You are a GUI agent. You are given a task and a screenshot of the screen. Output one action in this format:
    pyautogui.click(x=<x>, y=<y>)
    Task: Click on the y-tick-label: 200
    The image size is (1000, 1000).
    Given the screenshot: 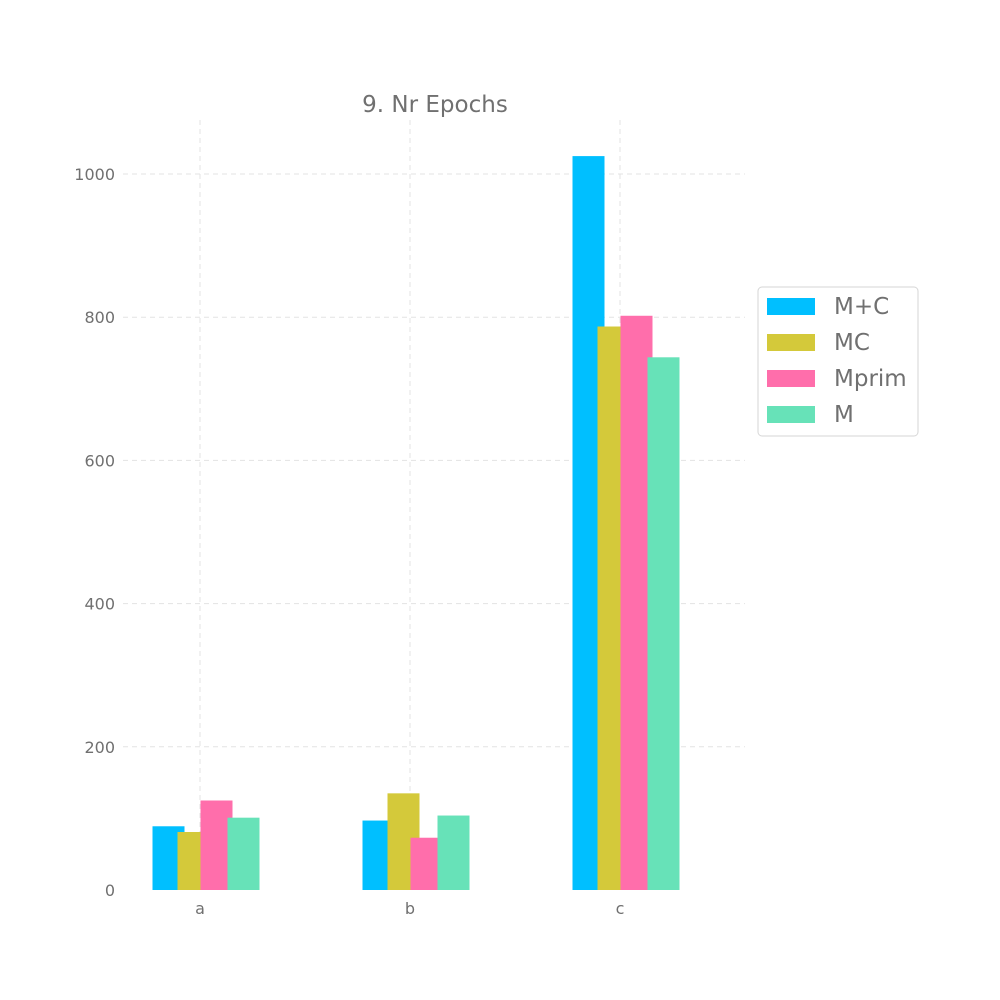 What is the action you would take?
    pyautogui.click(x=99, y=747)
    